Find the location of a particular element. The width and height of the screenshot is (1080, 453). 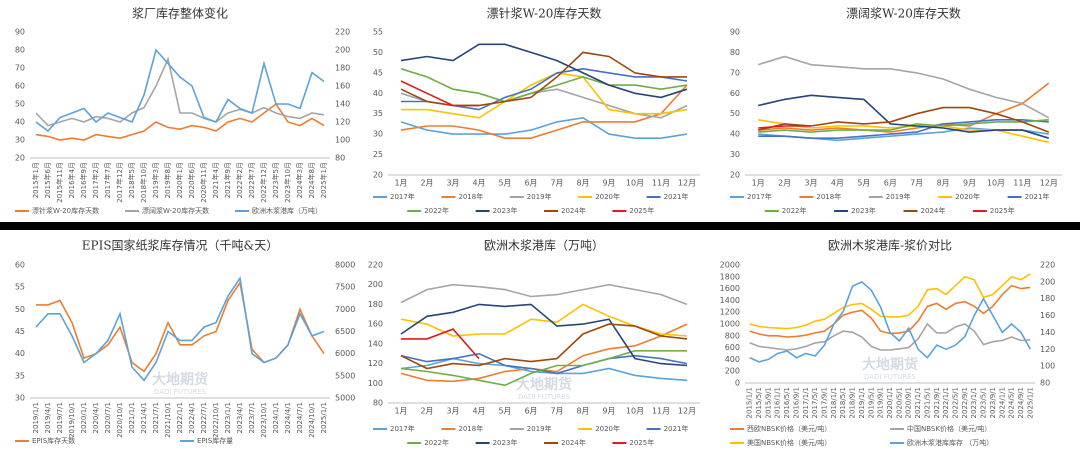

x-tick-label: 2025/1/1 is located at coordinates (324, 417).